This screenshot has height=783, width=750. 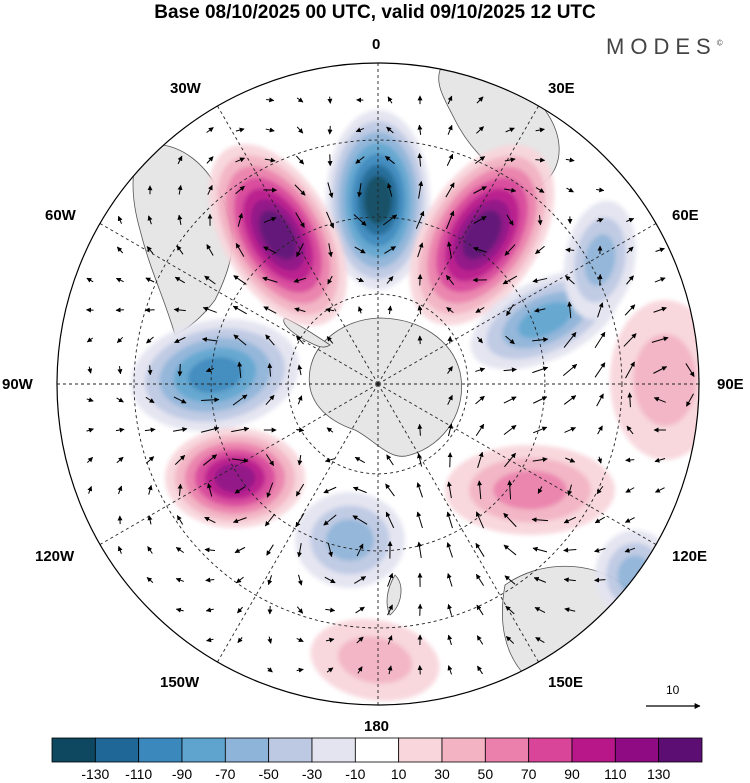 What do you see at coordinates (182, 774) in the screenshot?
I see `colorbar-tick-label: -90` at bounding box center [182, 774].